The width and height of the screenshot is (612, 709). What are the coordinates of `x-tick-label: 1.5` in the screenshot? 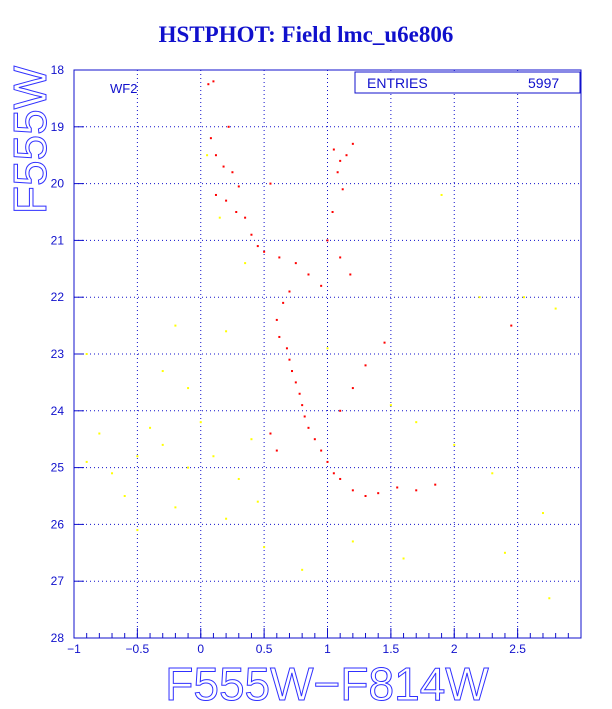 It's located at (391, 649).